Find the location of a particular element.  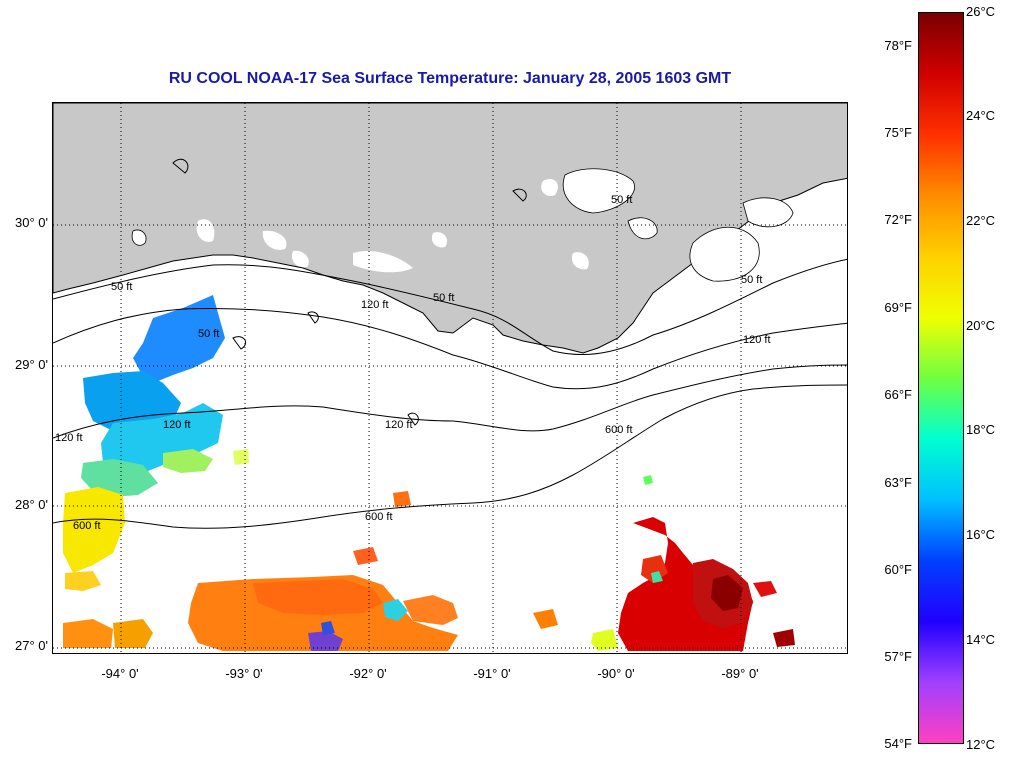

colorbar-f-label: 66°F is located at coordinates (898, 394).